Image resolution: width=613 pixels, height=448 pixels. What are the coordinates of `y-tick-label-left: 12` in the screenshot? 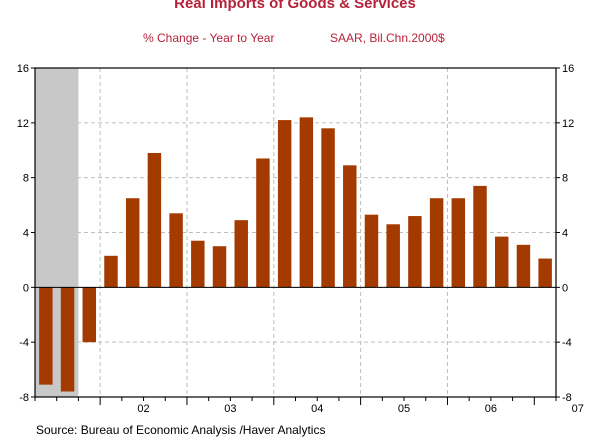 It's located at (23, 124).